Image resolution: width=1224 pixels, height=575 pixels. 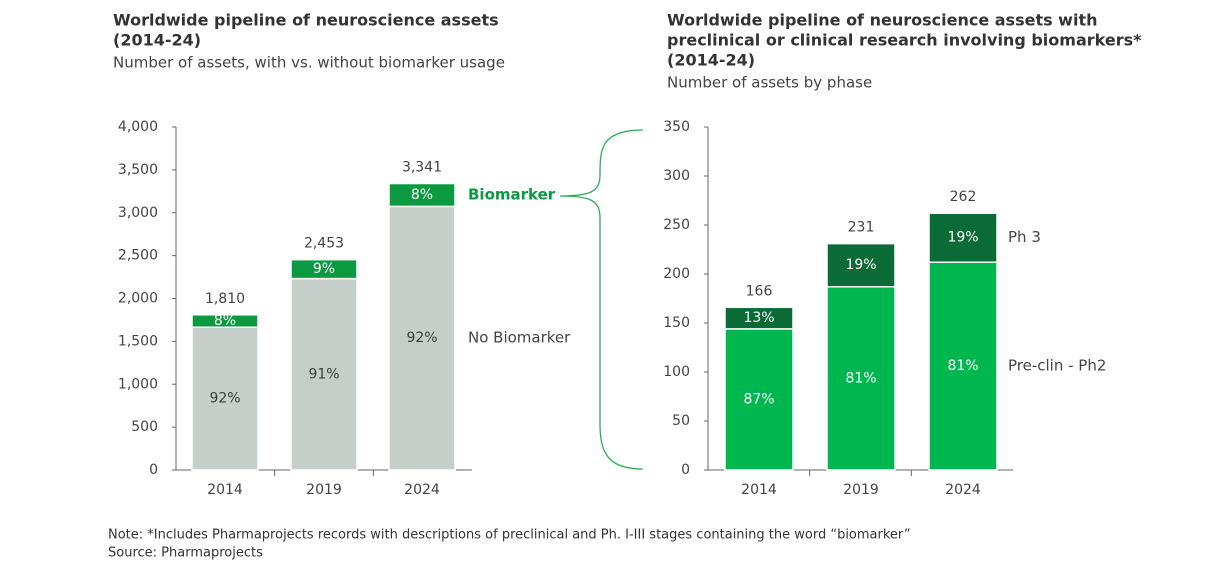 What do you see at coordinates (225, 299) in the screenshot?
I see `total-label: 1,810` at bounding box center [225, 299].